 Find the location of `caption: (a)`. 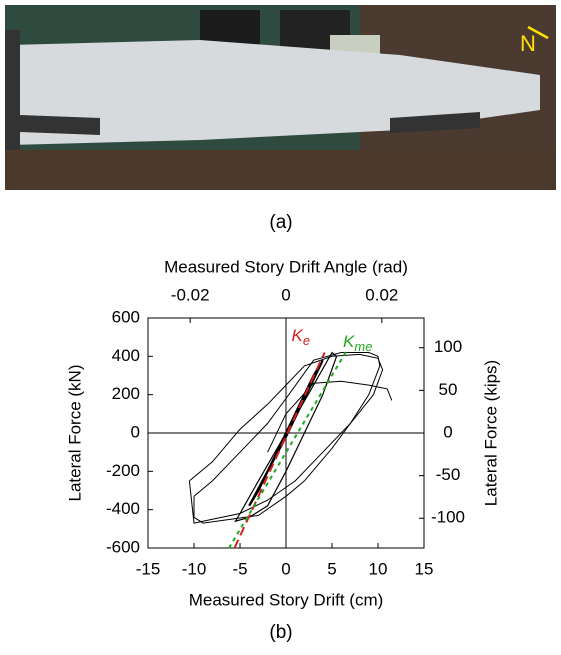

caption: (a) is located at coordinates (280, 222).